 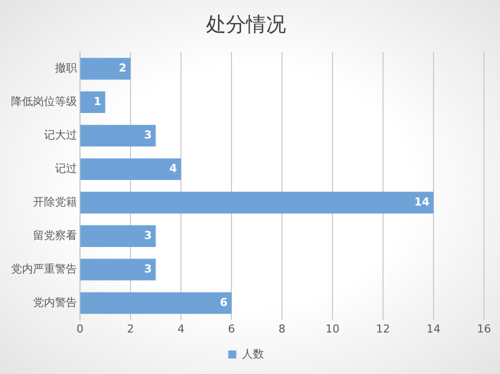 I want to click on data-label: 6, so click(x=224, y=302).